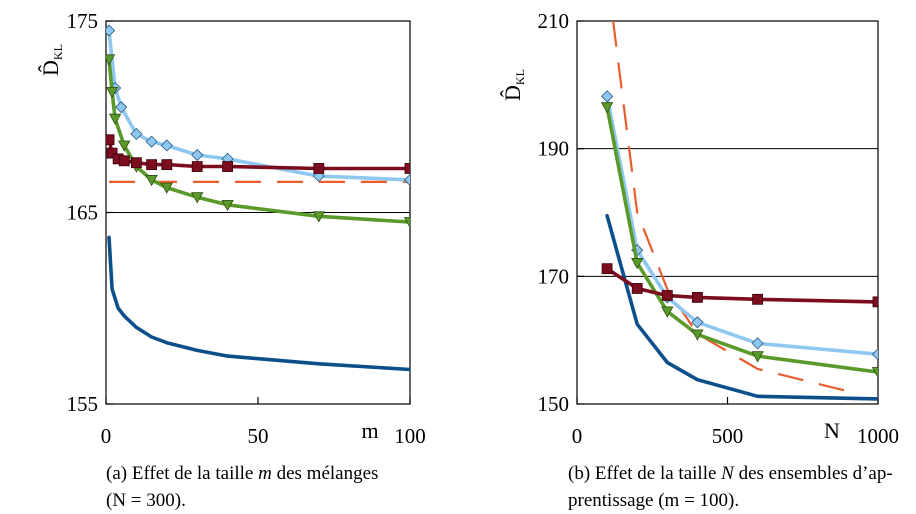 The width and height of the screenshot is (916, 514). I want to click on caption-a-label: (a), so click(117, 473).